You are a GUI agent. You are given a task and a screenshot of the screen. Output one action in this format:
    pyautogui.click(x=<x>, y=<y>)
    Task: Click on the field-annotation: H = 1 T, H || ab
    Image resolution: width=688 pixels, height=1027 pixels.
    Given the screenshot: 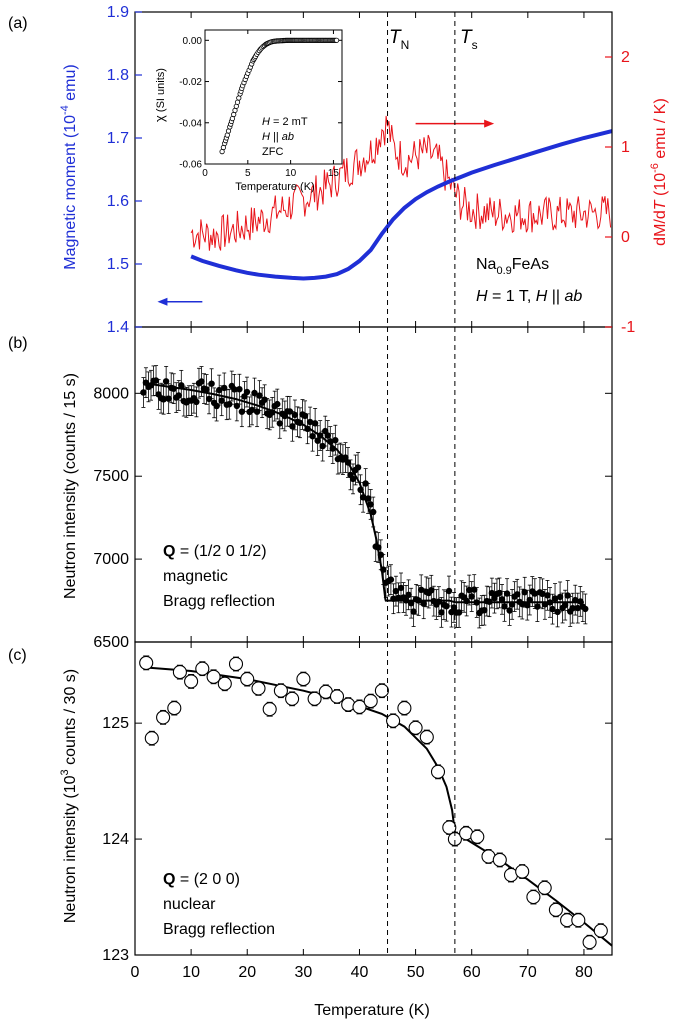 What is the action you would take?
    pyautogui.click(x=529, y=296)
    